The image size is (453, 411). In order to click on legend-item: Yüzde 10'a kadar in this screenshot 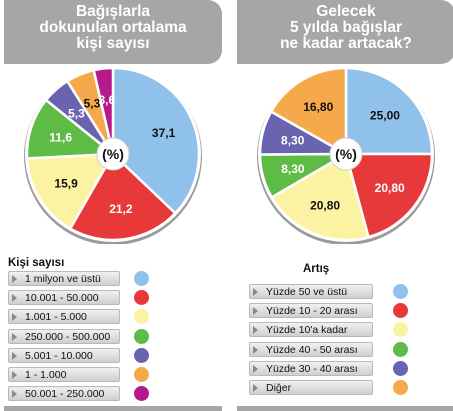, I will do `click(328, 330)`.